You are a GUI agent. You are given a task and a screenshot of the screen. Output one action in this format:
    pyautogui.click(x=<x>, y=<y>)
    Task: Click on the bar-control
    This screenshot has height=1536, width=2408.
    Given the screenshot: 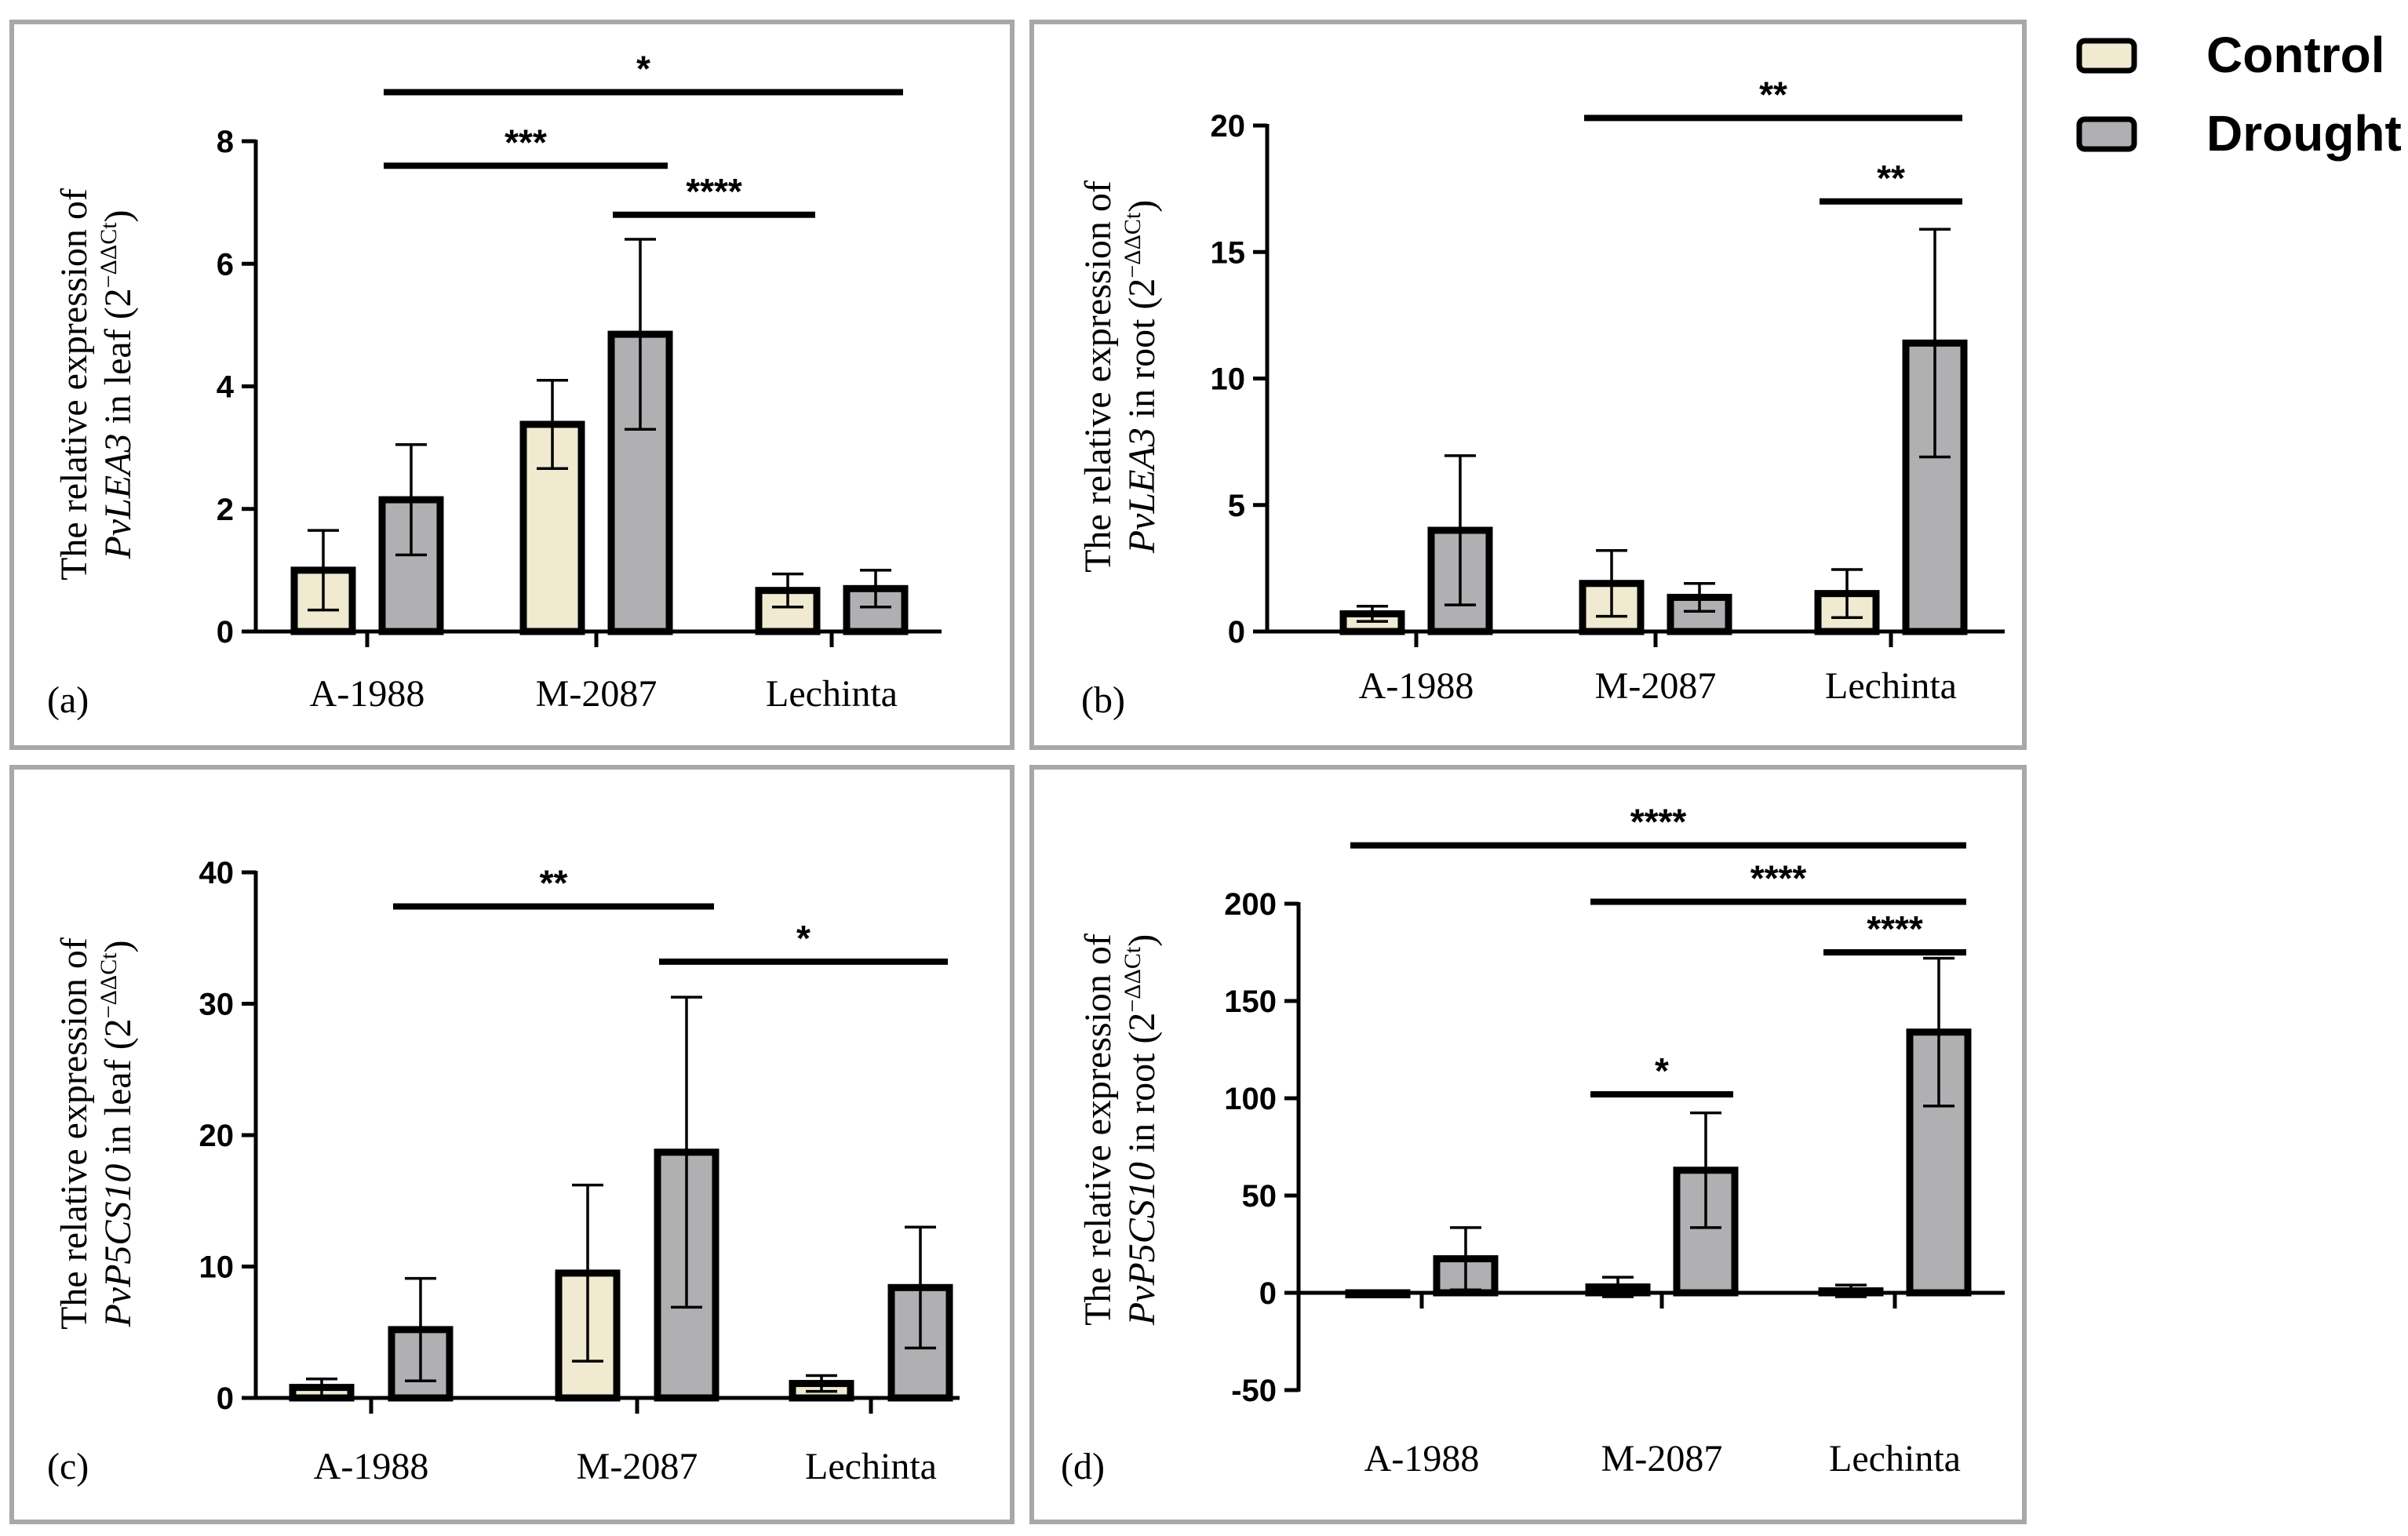 What is the action you would take?
    pyautogui.click(x=552, y=527)
    